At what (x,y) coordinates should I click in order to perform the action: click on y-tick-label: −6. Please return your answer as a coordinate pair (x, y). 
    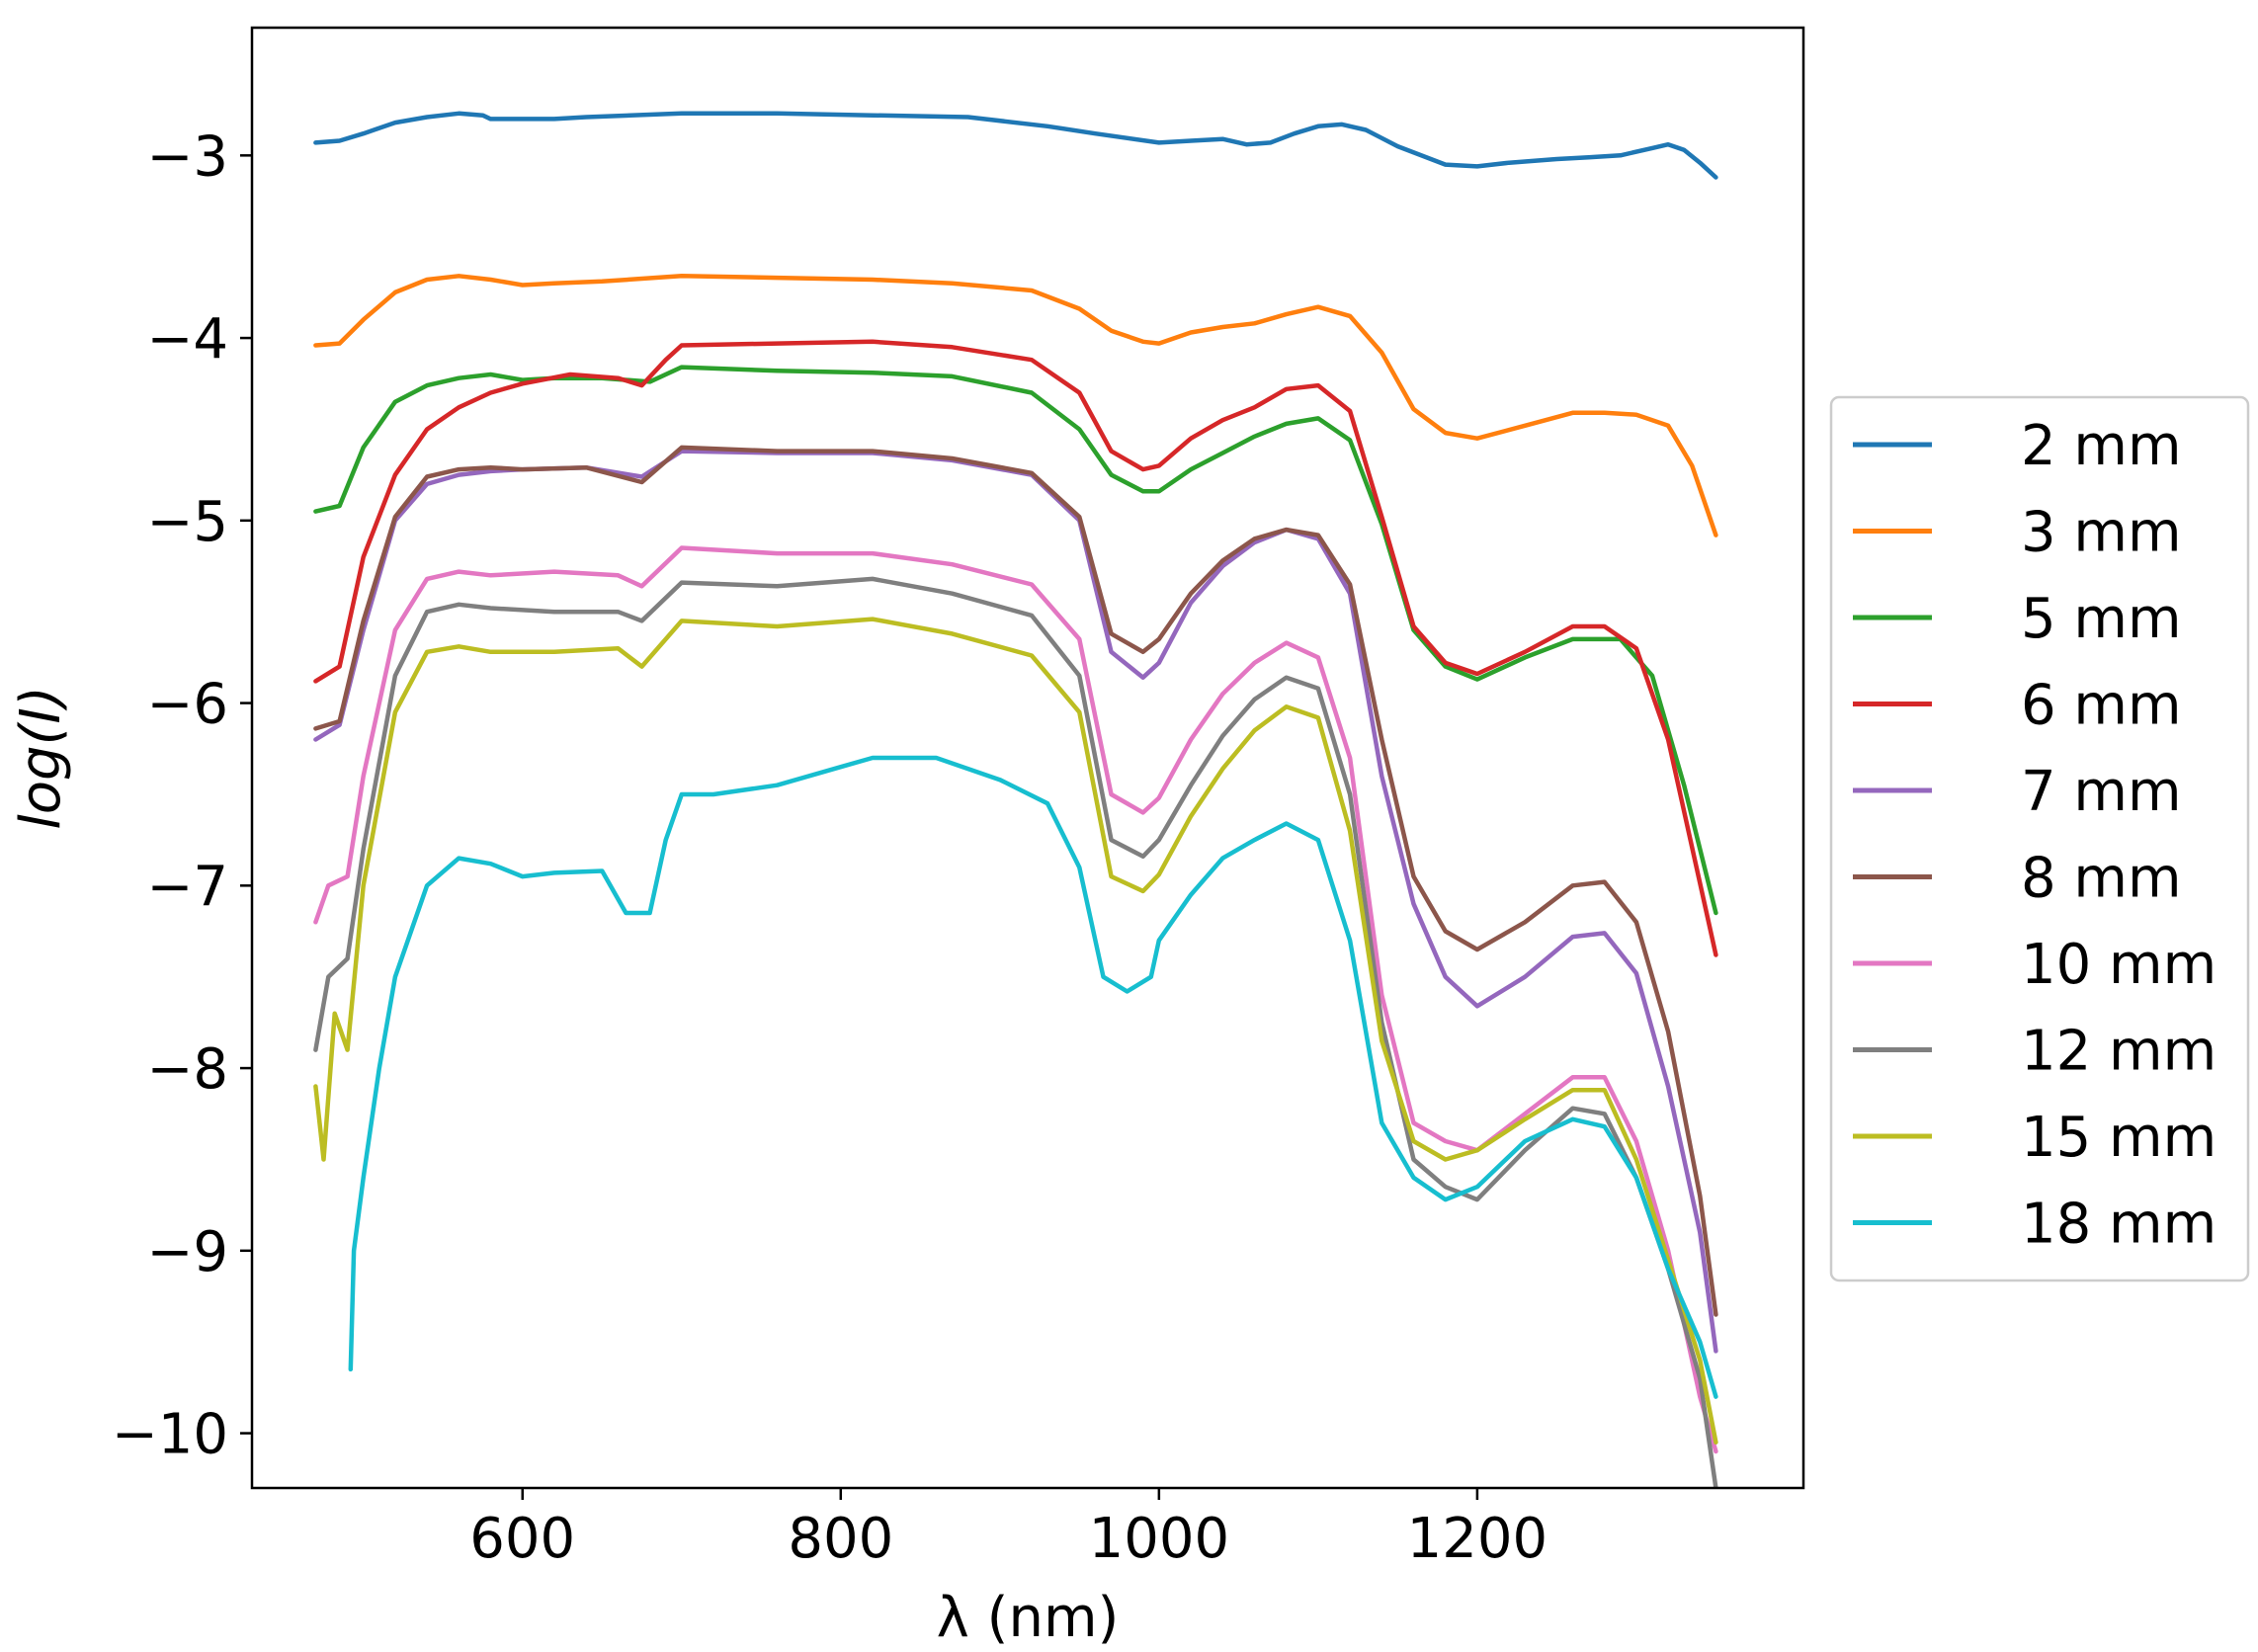
    Looking at the image, I should click on (187, 705).